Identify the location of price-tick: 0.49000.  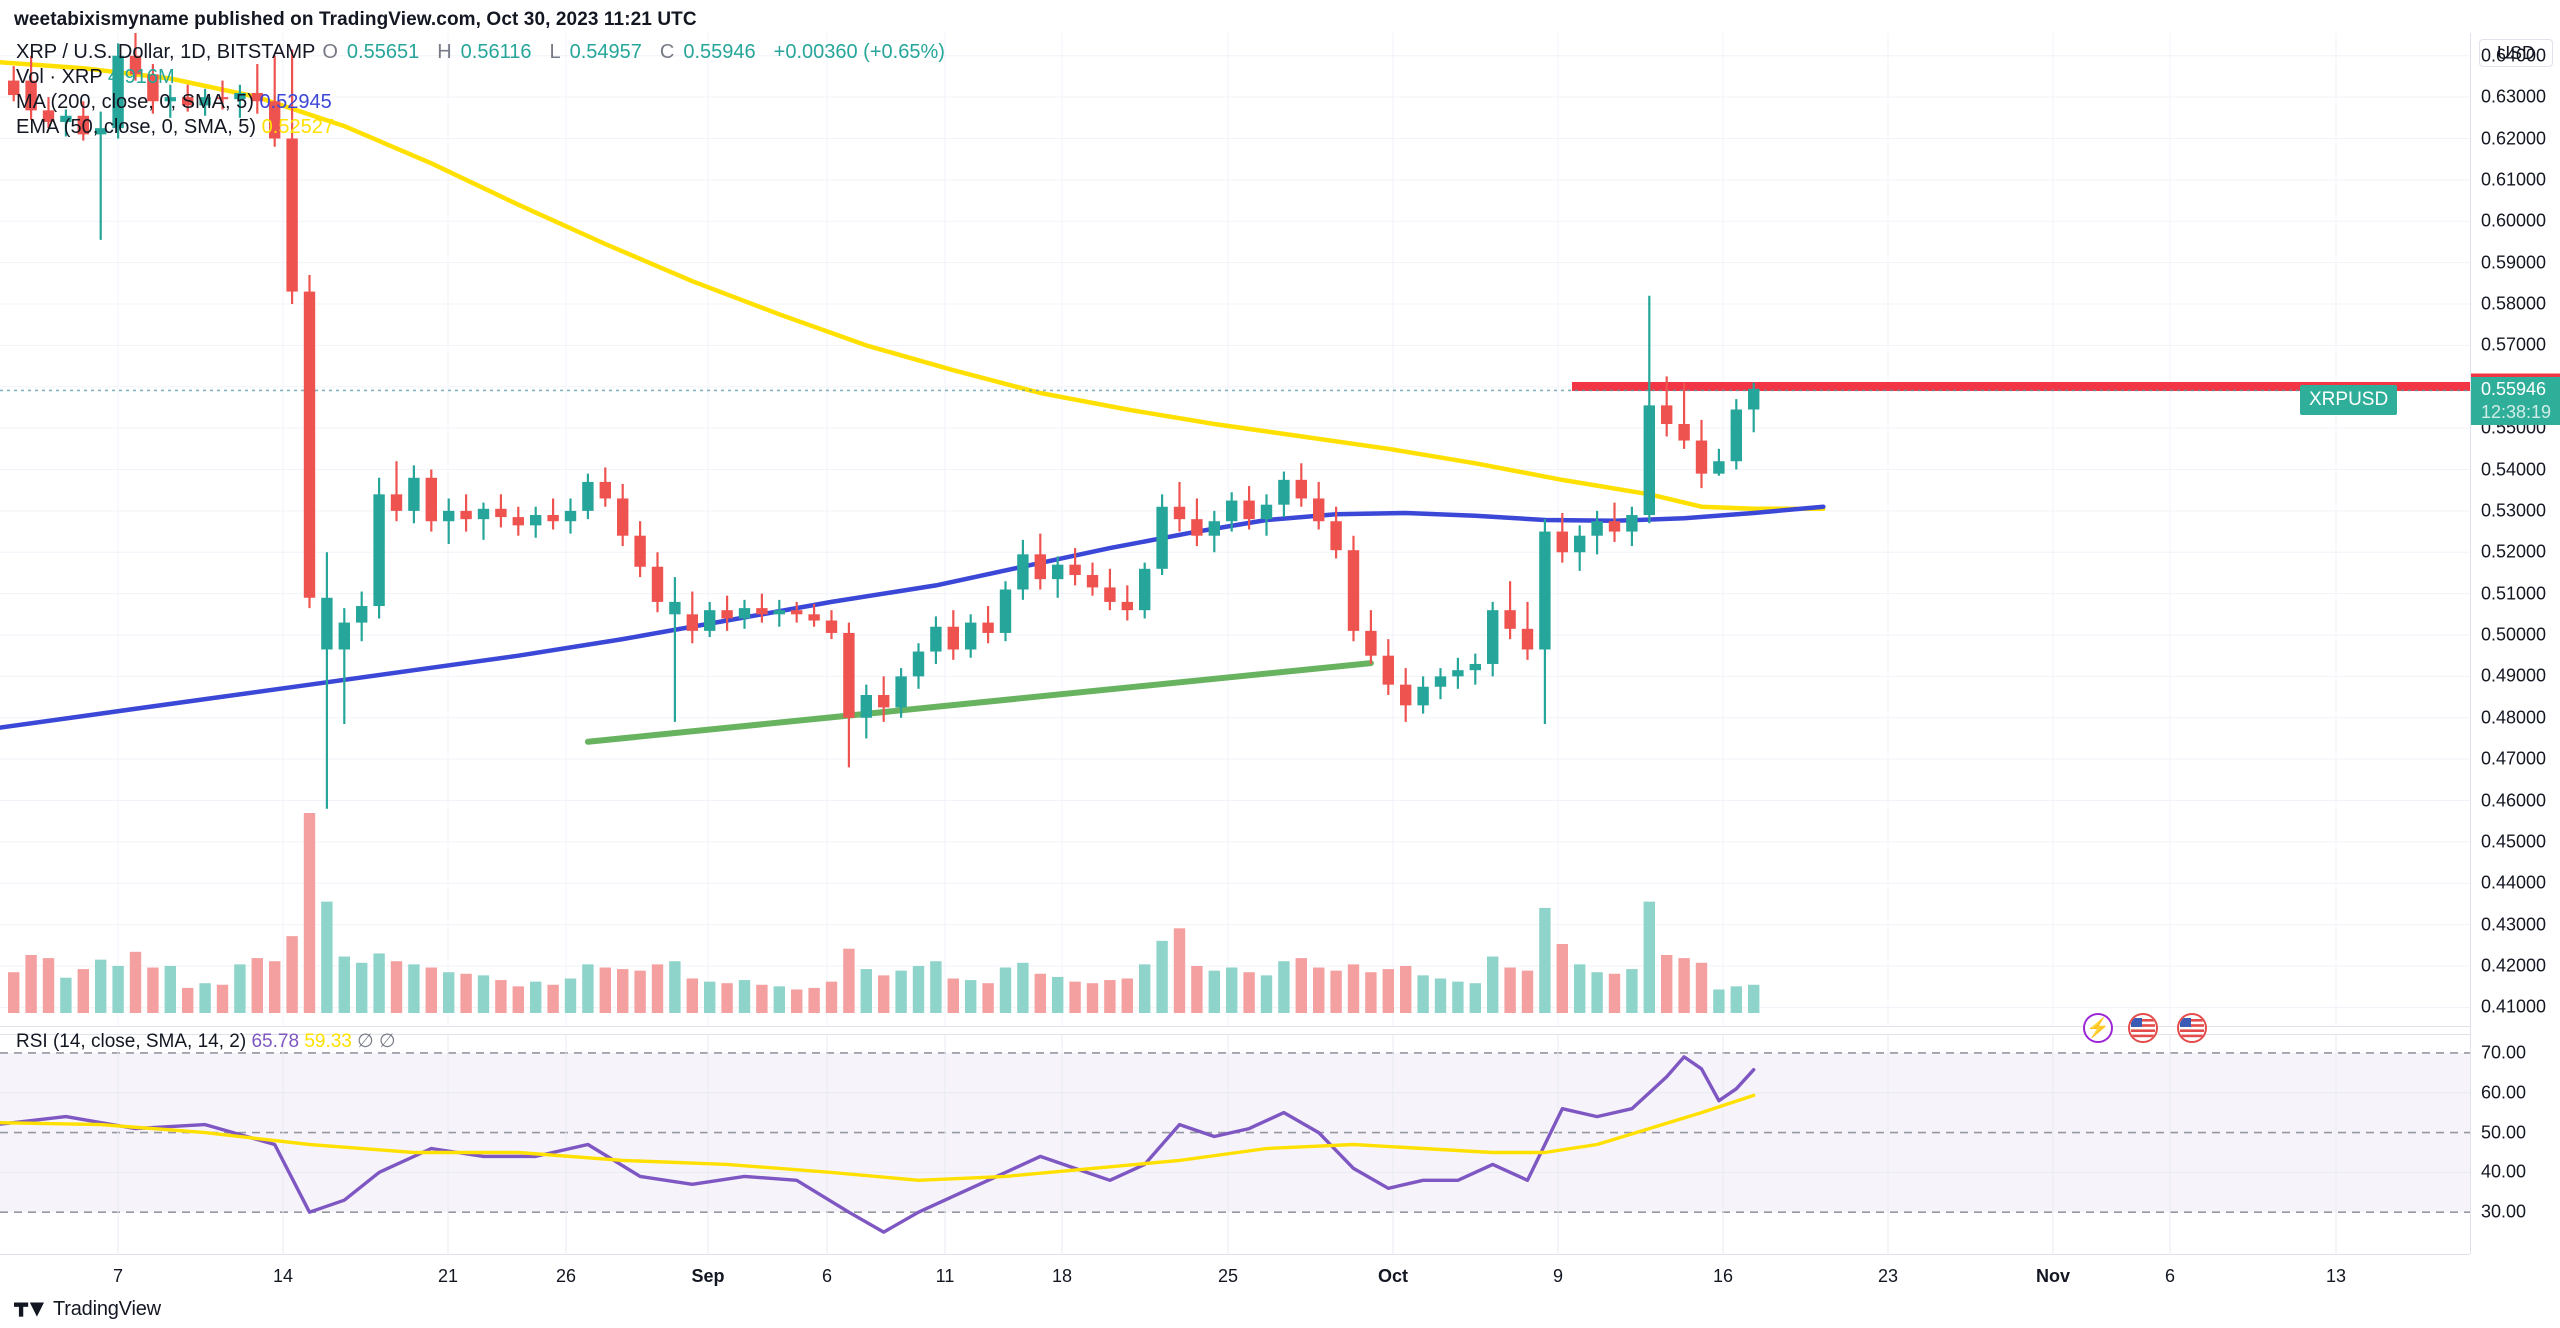
(2514, 675).